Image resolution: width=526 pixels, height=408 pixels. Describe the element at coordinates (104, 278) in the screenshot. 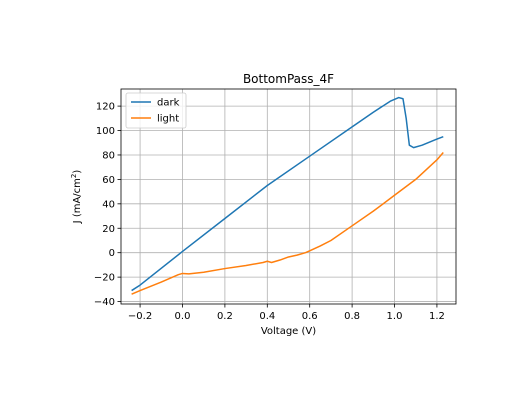

I see `y-tick-label: −20` at that location.